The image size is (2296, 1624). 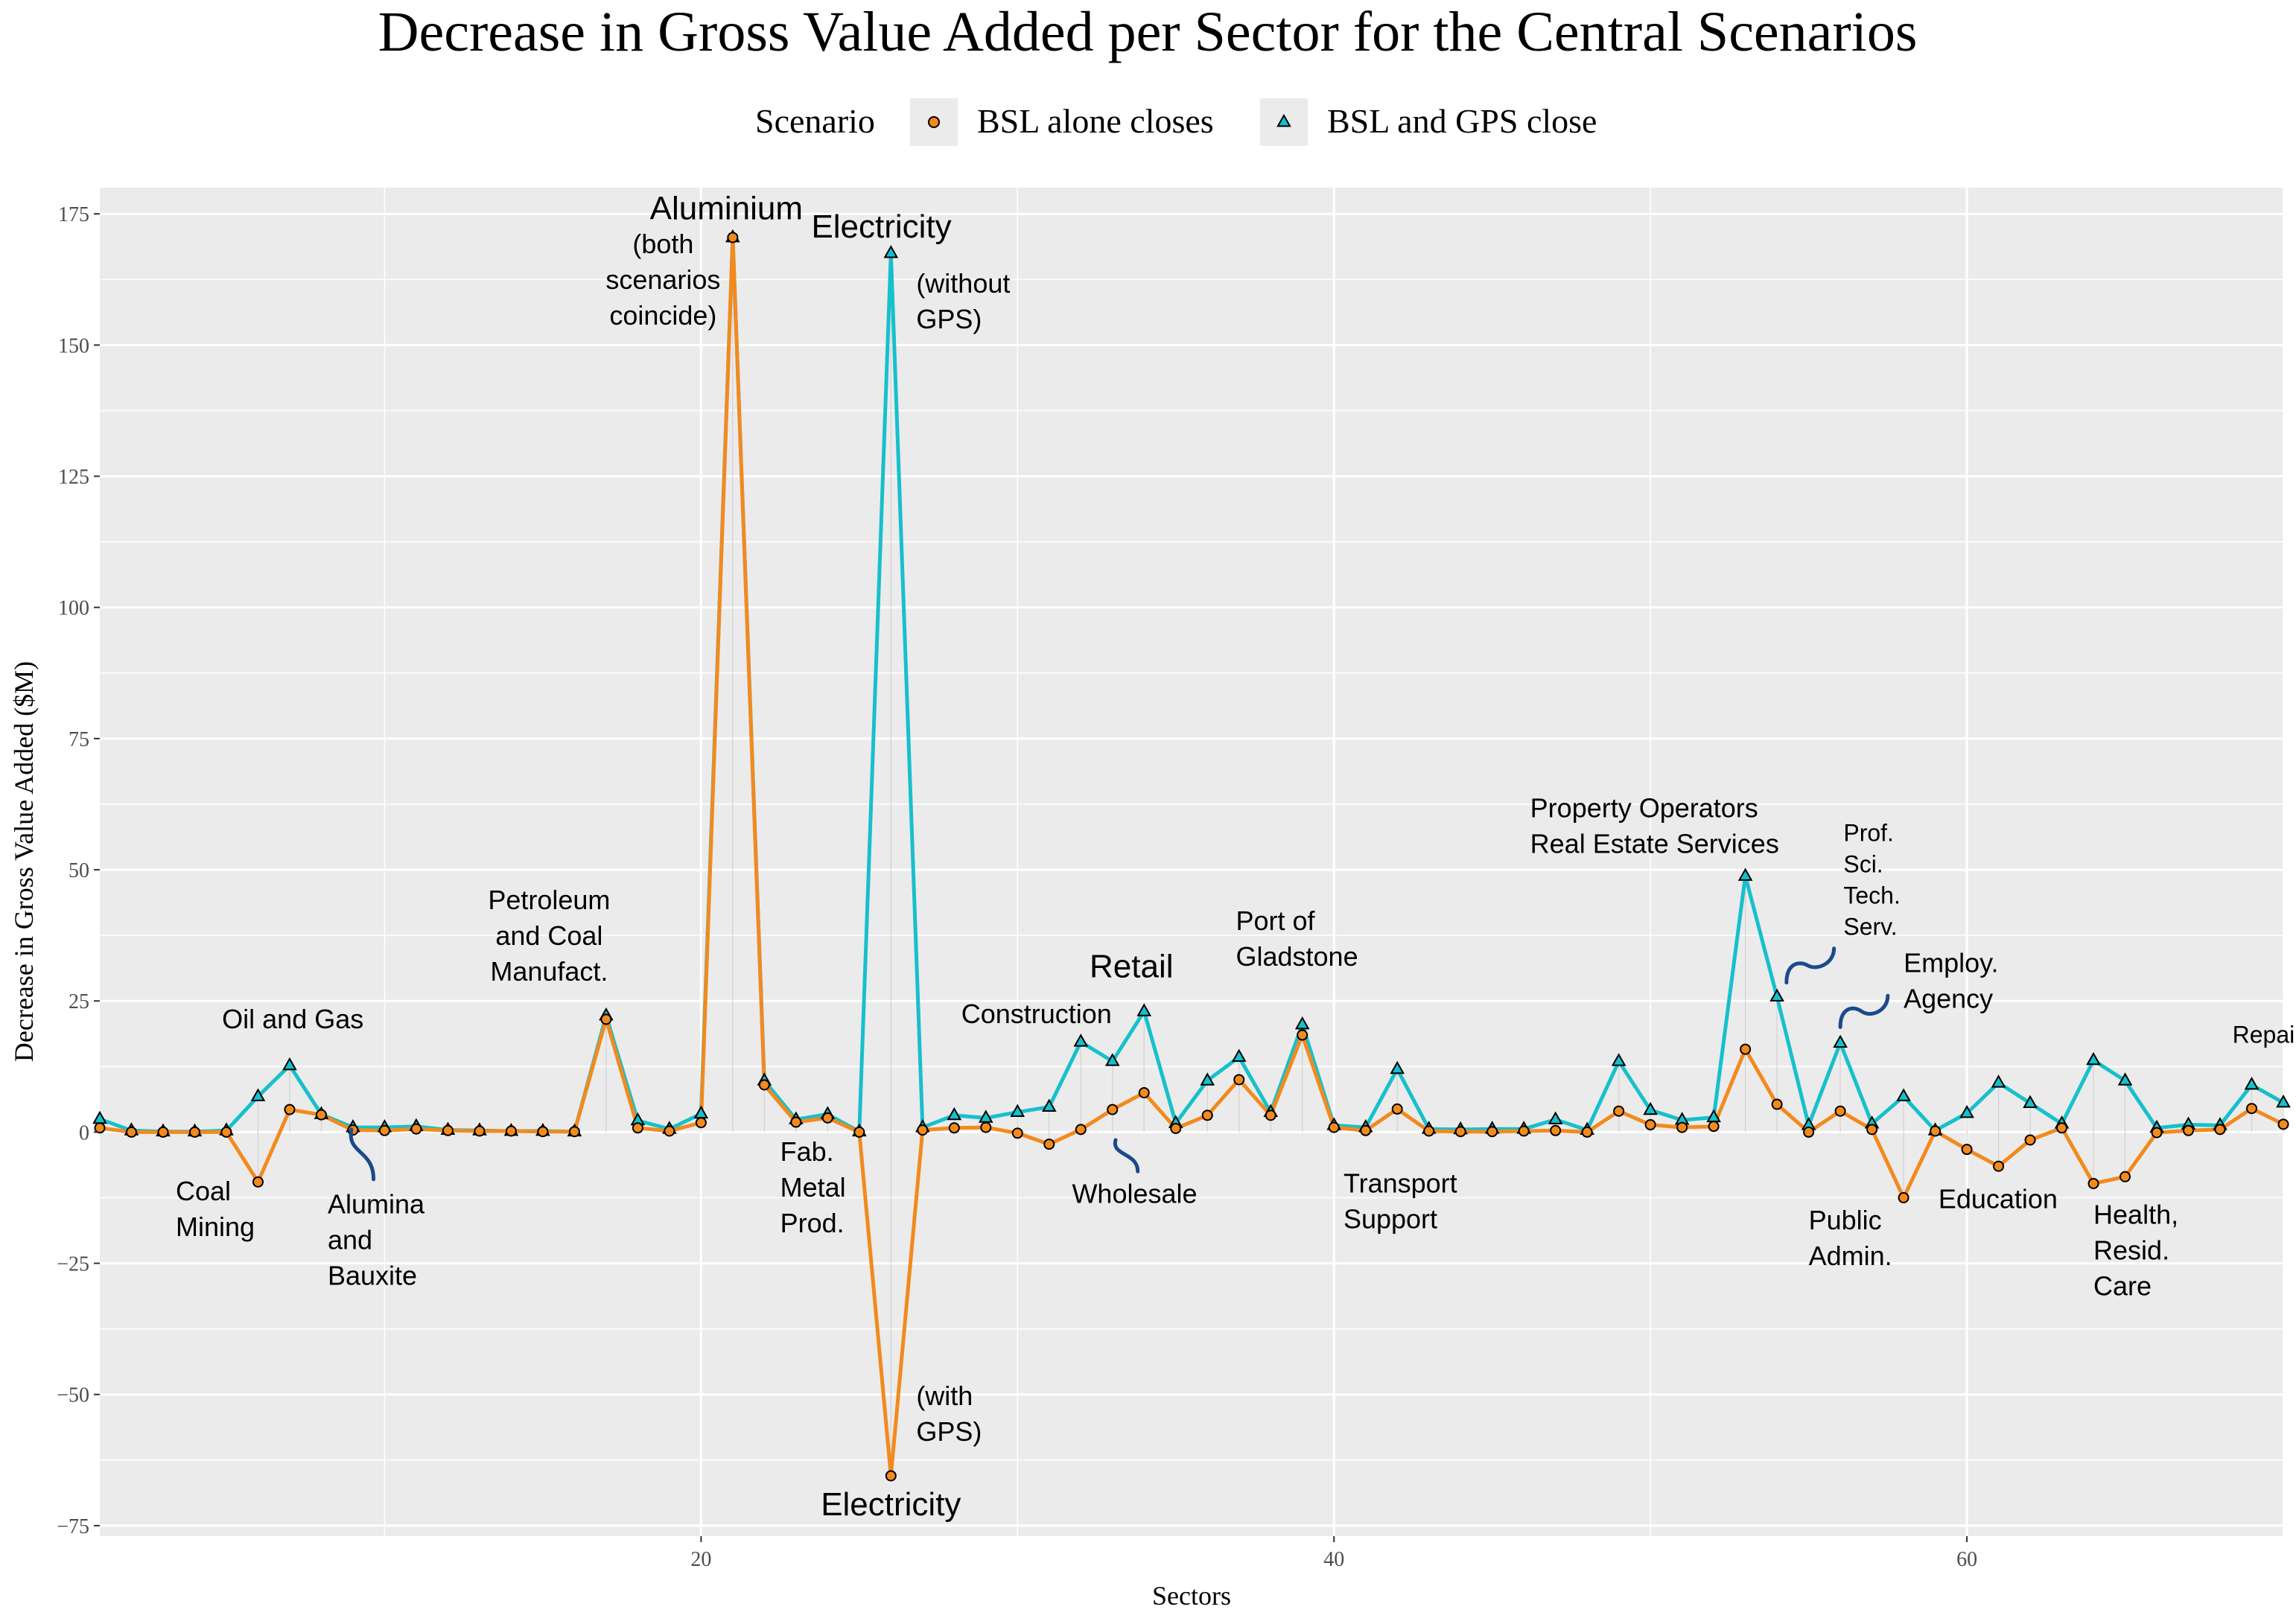 I want to click on legend-label: BSL alone closes, so click(x=1095, y=121).